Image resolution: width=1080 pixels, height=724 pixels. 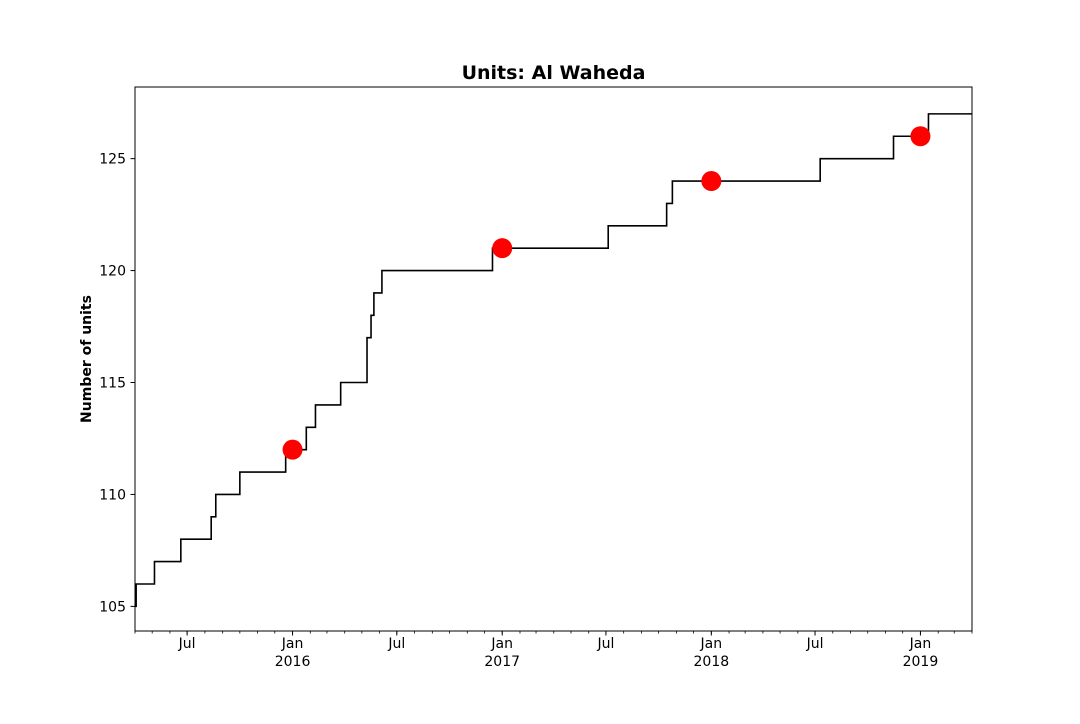 I want to click on y-tick-label: 120, so click(x=112, y=272).